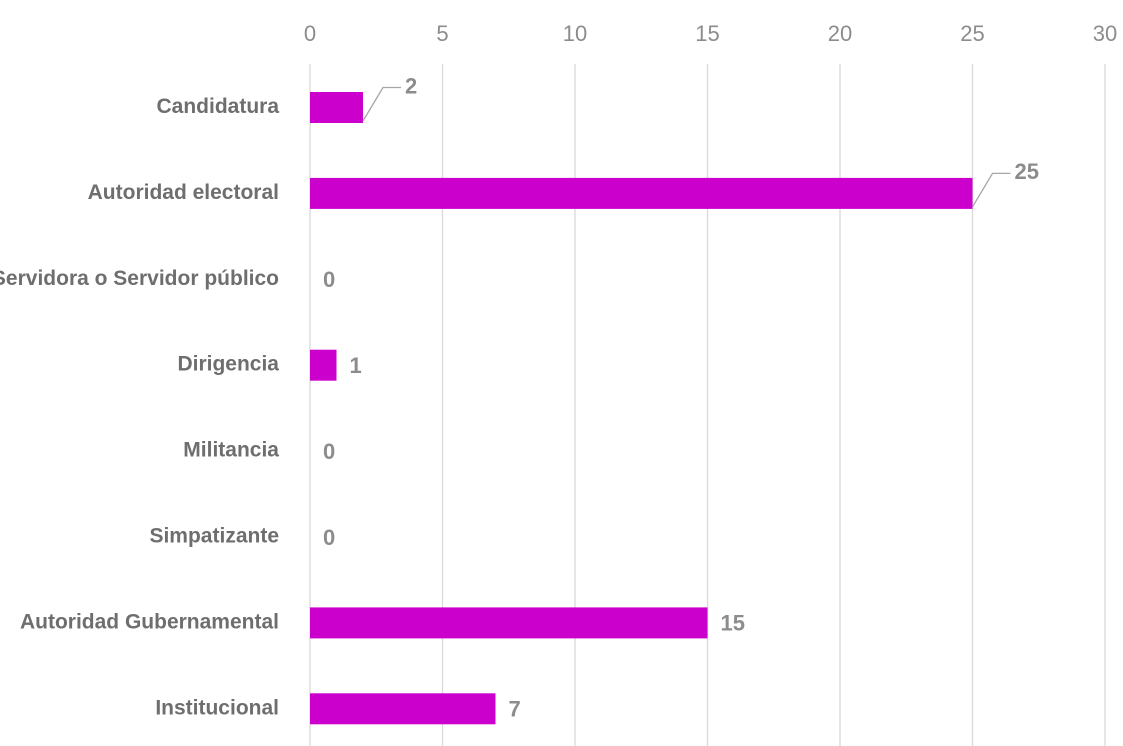 Image resolution: width=1123 pixels, height=746 pixels. What do you see at coordinates (310, 33) in the screenshot?
I see `x-tick-label: 0` at bounding box center [310, 33].